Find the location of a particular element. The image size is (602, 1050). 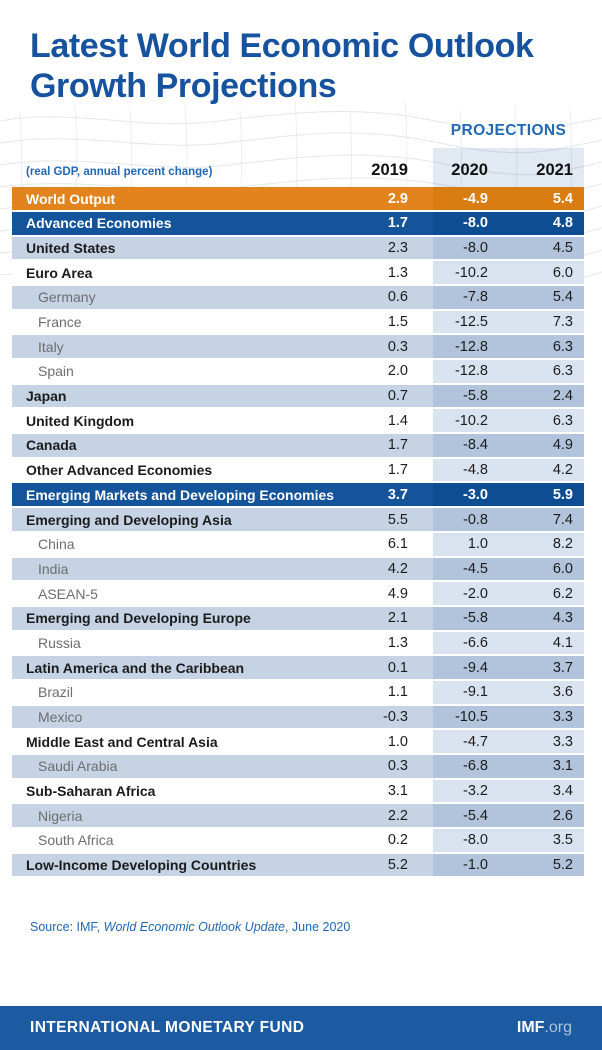

source-work-title: World Economic Outlook Update is located at coordinates (194, 927).